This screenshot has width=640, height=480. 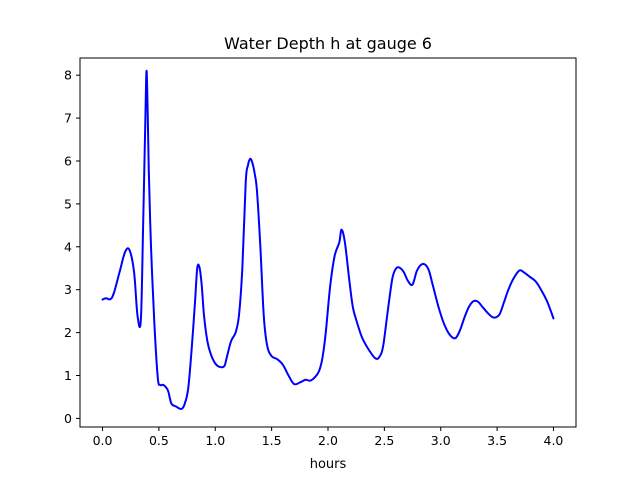 What do you see at coordinates (68, 160) in the screenshot?
I see `y-tick-label: 6` at bounding box center [68, 160].